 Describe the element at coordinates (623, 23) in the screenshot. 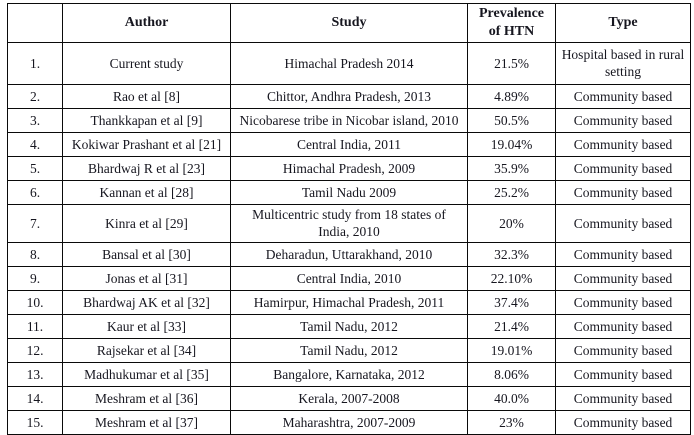

I see `header-type: Type` at that location.